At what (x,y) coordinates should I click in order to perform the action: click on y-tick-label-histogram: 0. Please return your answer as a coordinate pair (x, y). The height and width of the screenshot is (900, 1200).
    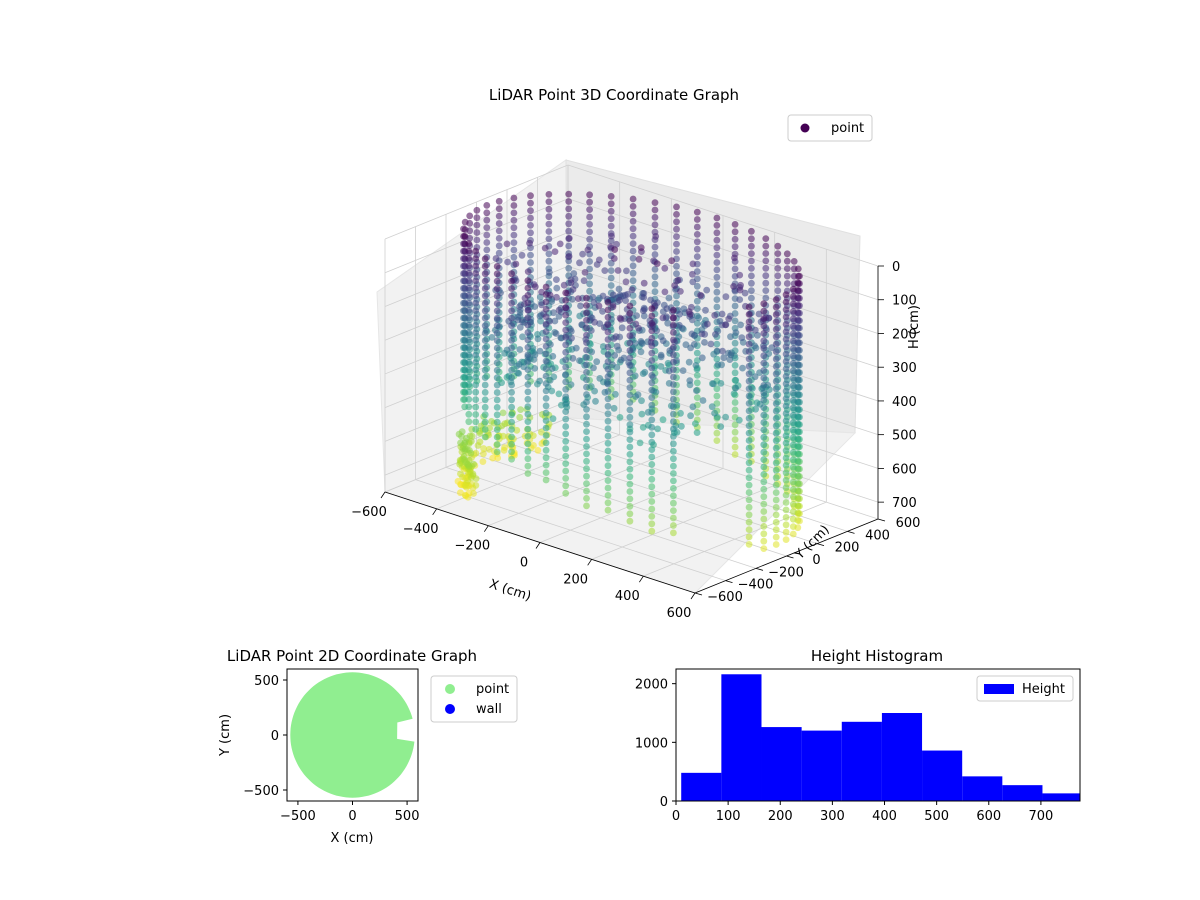
    Looking at the image, I should click on (664, 802).